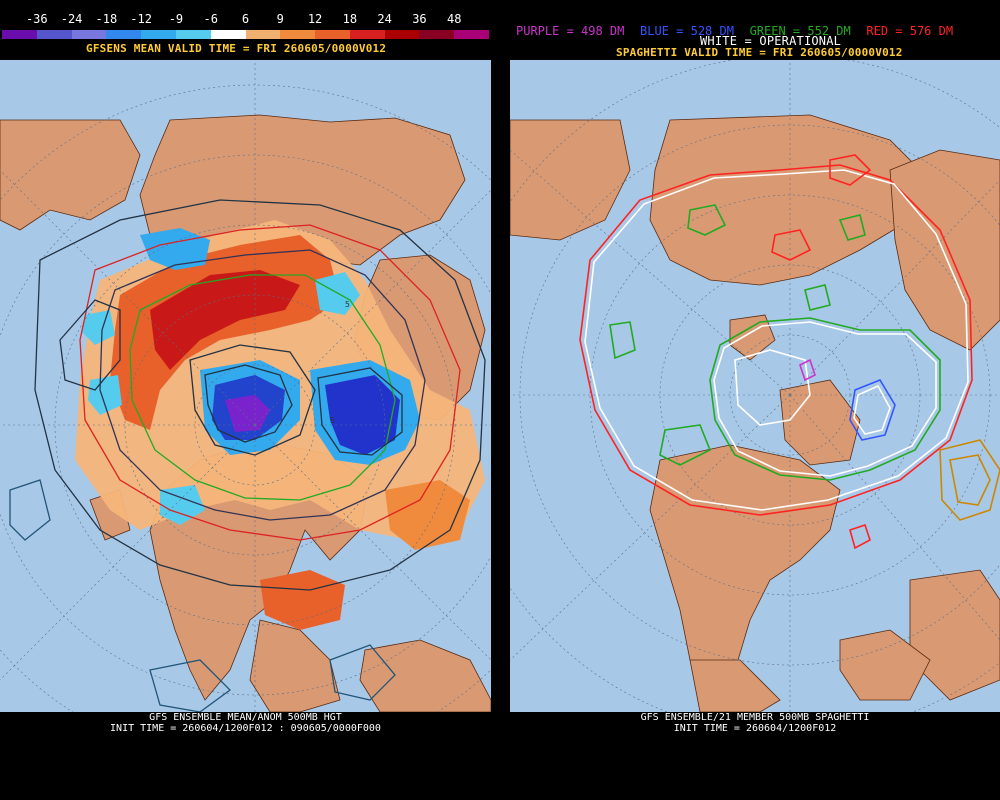 The height and width of the screenshot is (800, 1000). Describe the element at coordinates (570, 31) in the screenshot. I see `legend-purple: PURPLE = 498 DM` at that location.